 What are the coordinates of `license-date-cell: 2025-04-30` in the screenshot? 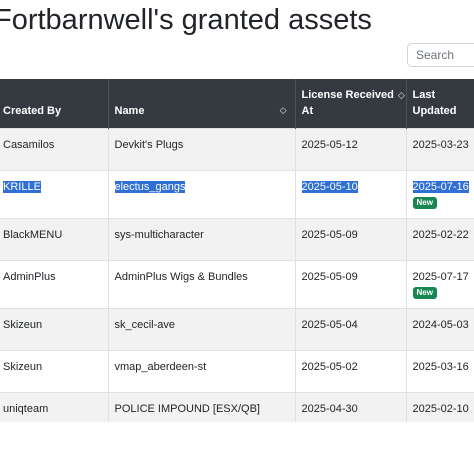 It's located at (350, 406).